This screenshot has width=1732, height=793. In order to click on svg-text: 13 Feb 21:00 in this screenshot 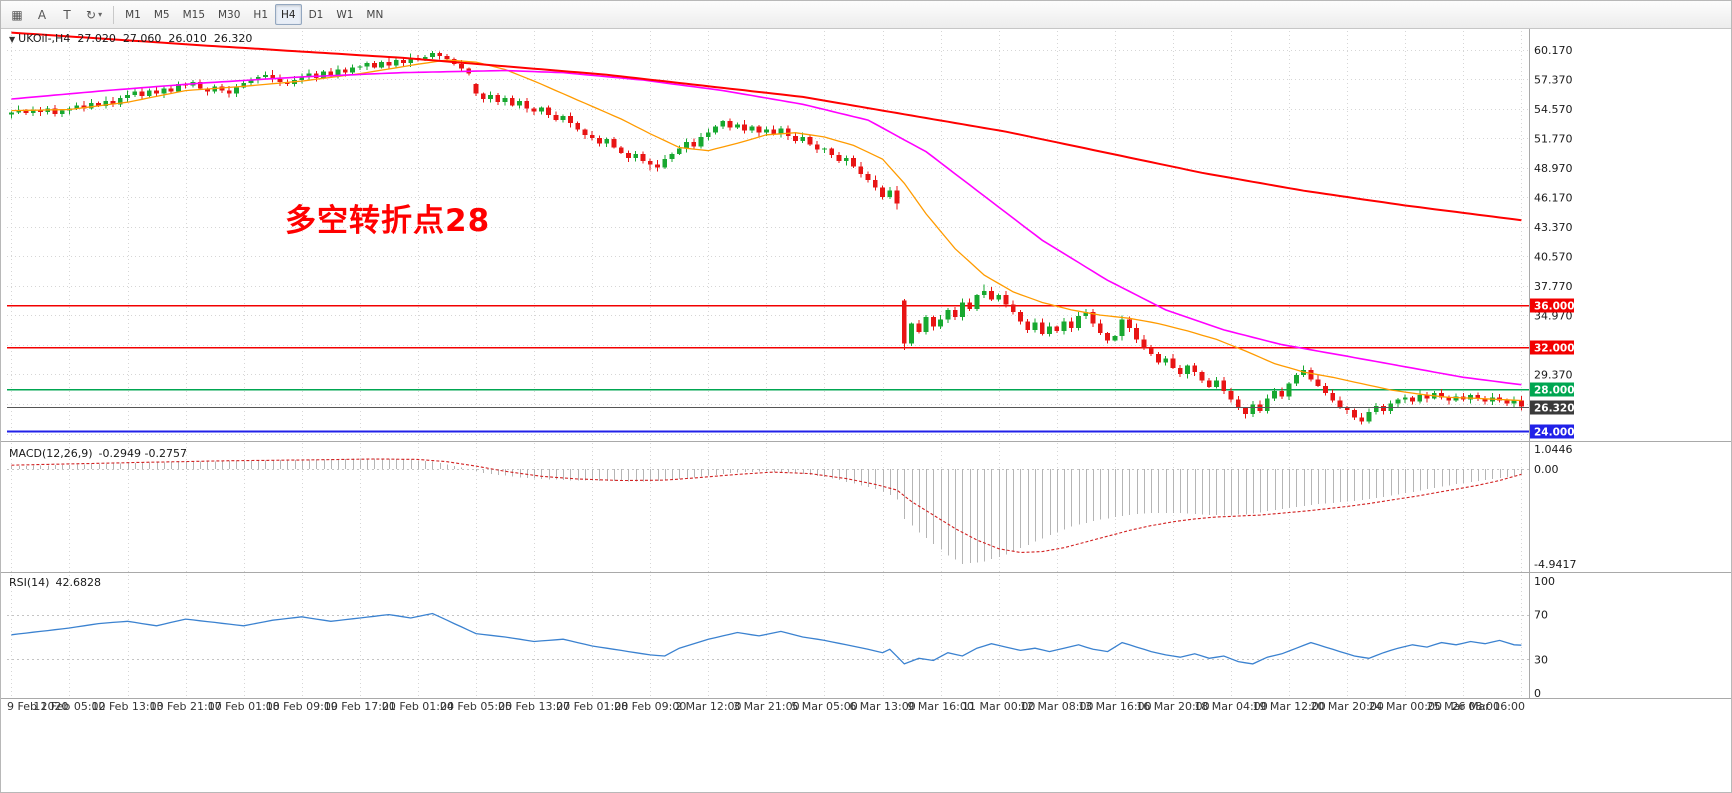, I will do `click(186, 706)`.